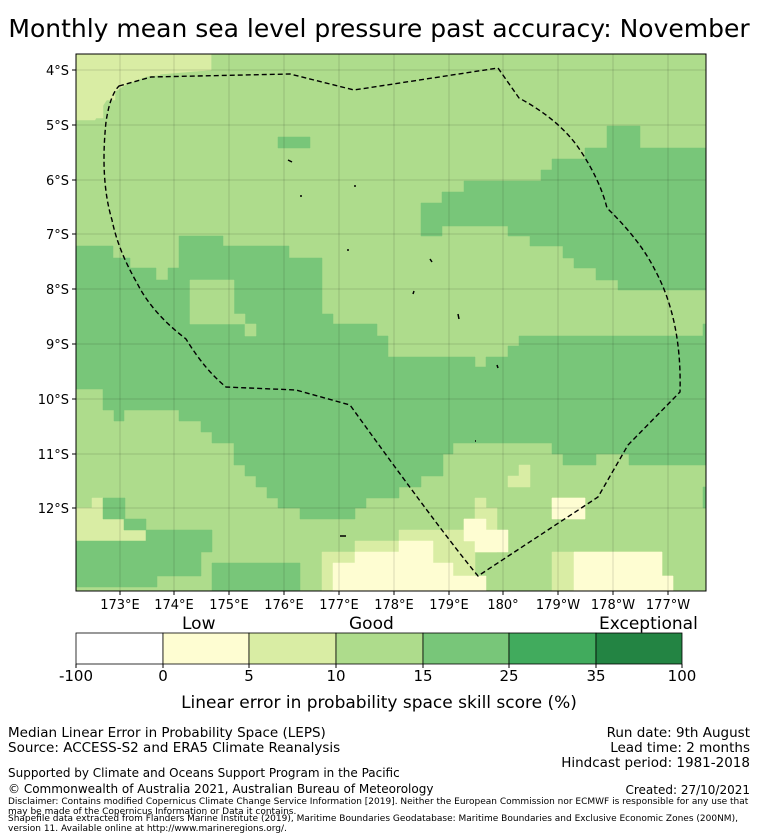 This screenshot has width=758, height=839. I want to click on longitude-label: 177°W, so click(668, 605).